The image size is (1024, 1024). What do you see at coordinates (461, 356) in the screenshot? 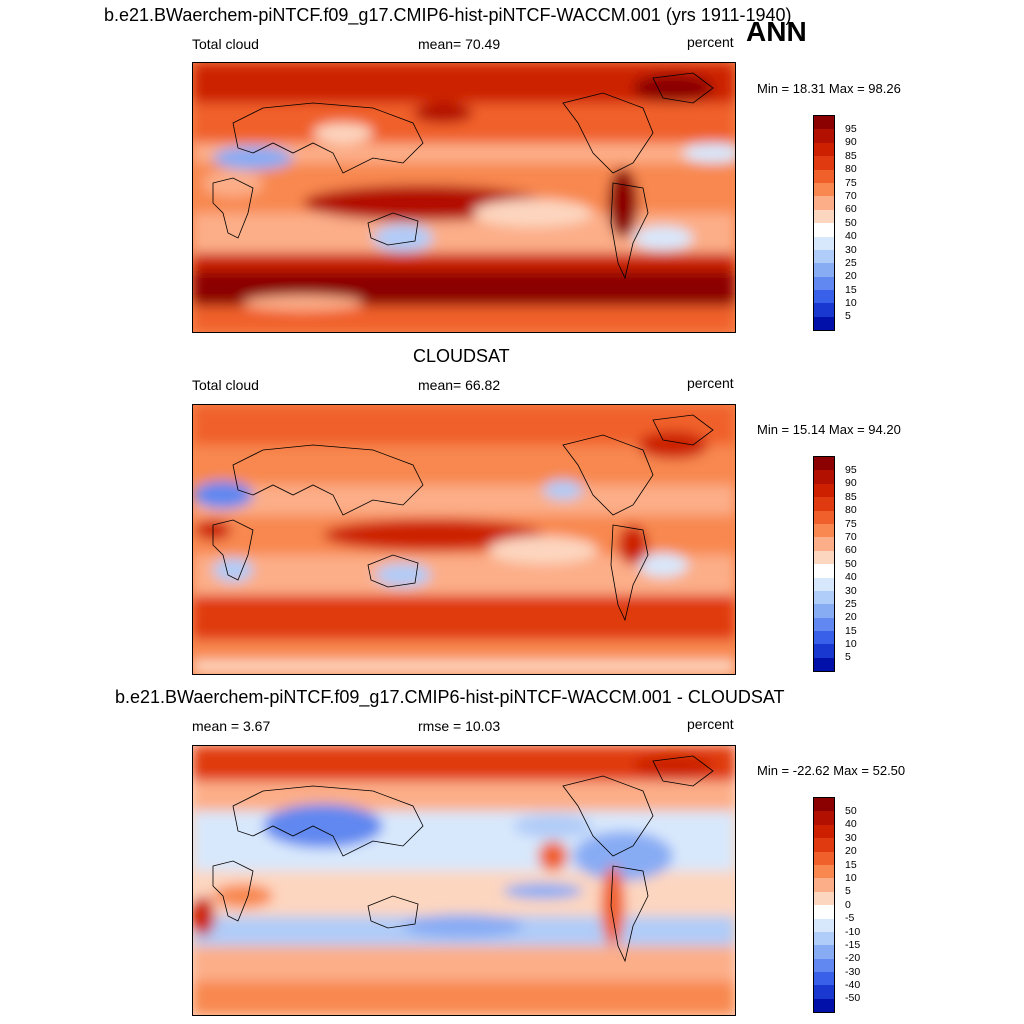
I see `panel2-title: CLOUDSAT` at bounding box center [461, 356].